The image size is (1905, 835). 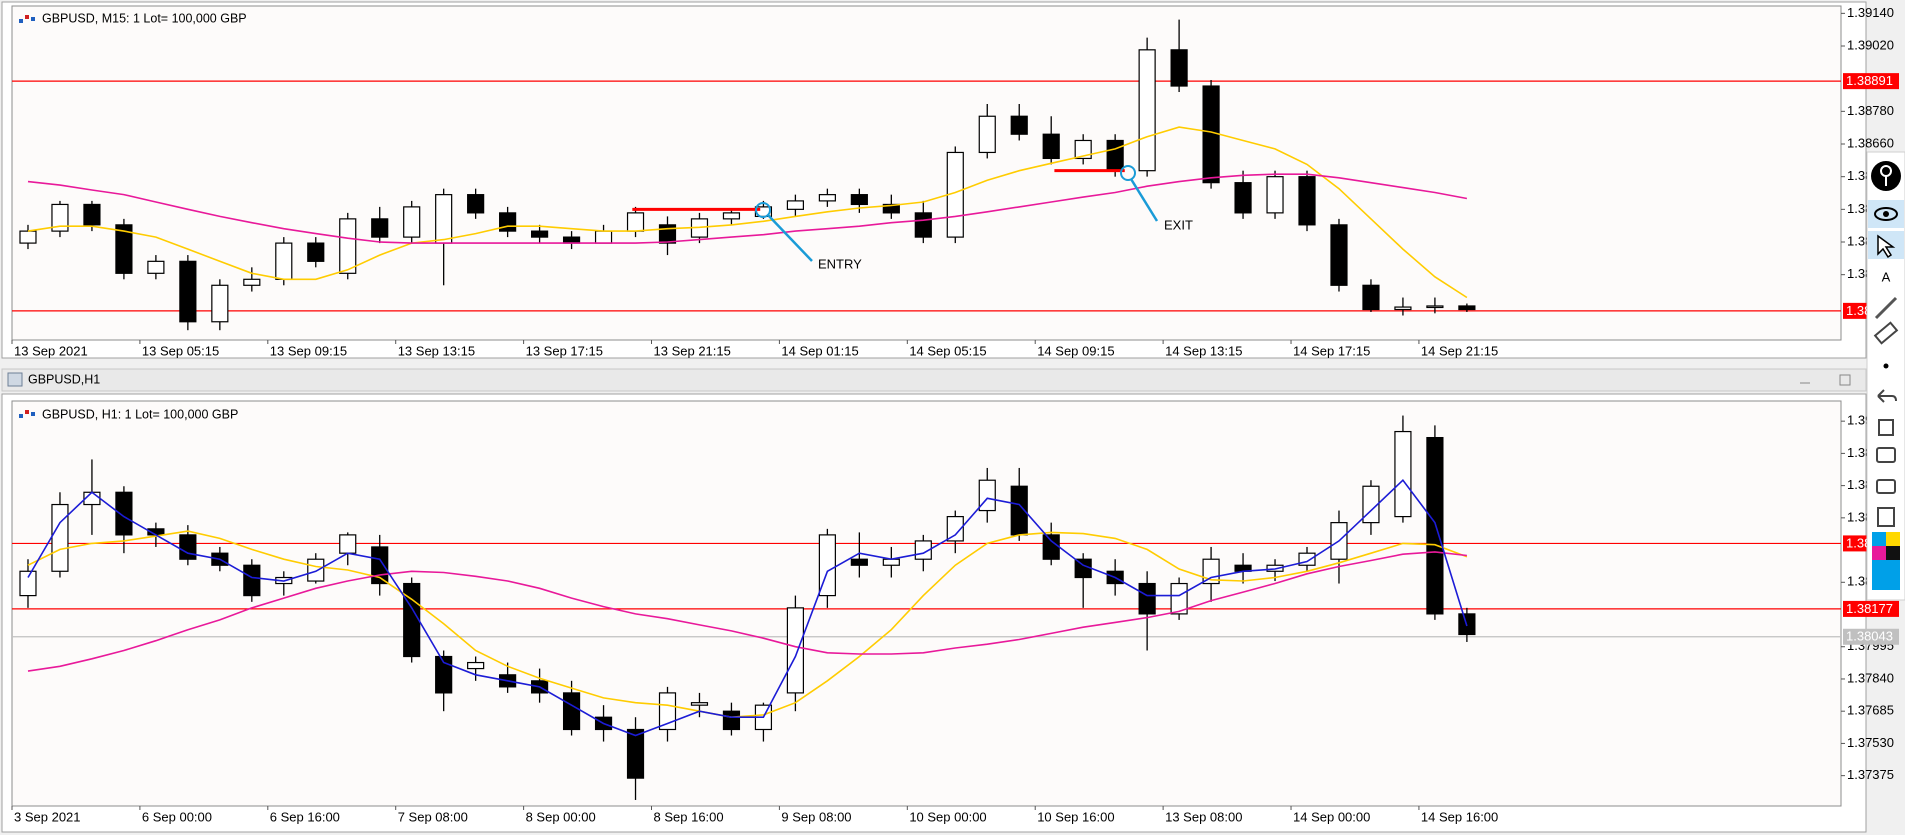 What do you see at coordinates (1331, 350) in the screenshot?
I see `x-tick-label: 14 Sep 17:15` at bounding box center [1331, 350].